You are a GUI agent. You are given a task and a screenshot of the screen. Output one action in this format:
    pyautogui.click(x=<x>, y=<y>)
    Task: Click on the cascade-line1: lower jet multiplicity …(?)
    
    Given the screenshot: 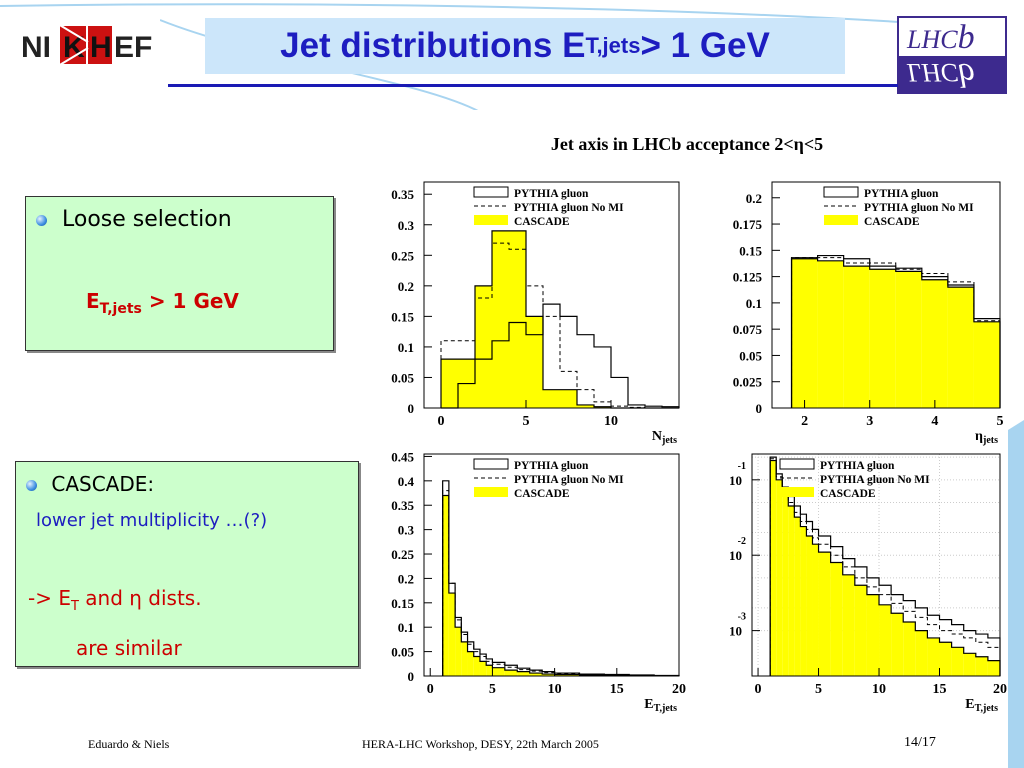 What is the action you would take?
    pyautogui.click(x=152, y=520)
    